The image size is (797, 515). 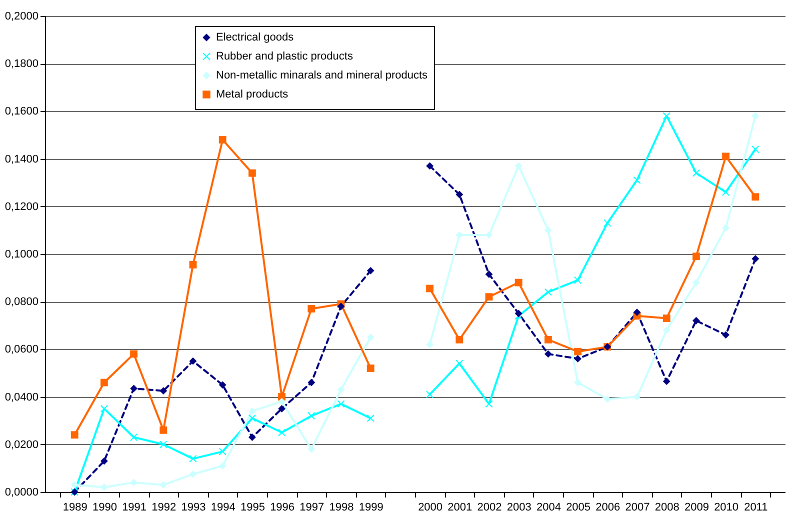 I want to click on legend-label: Electrical goods, so click(x=255, y=38).